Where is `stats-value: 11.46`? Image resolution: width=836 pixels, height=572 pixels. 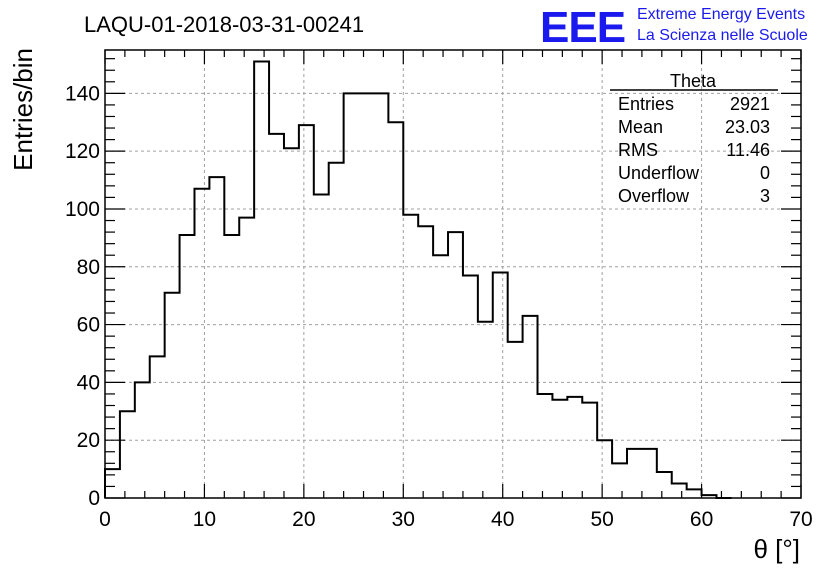 stats-value: 11.46 is located at coordinates (748, 150).